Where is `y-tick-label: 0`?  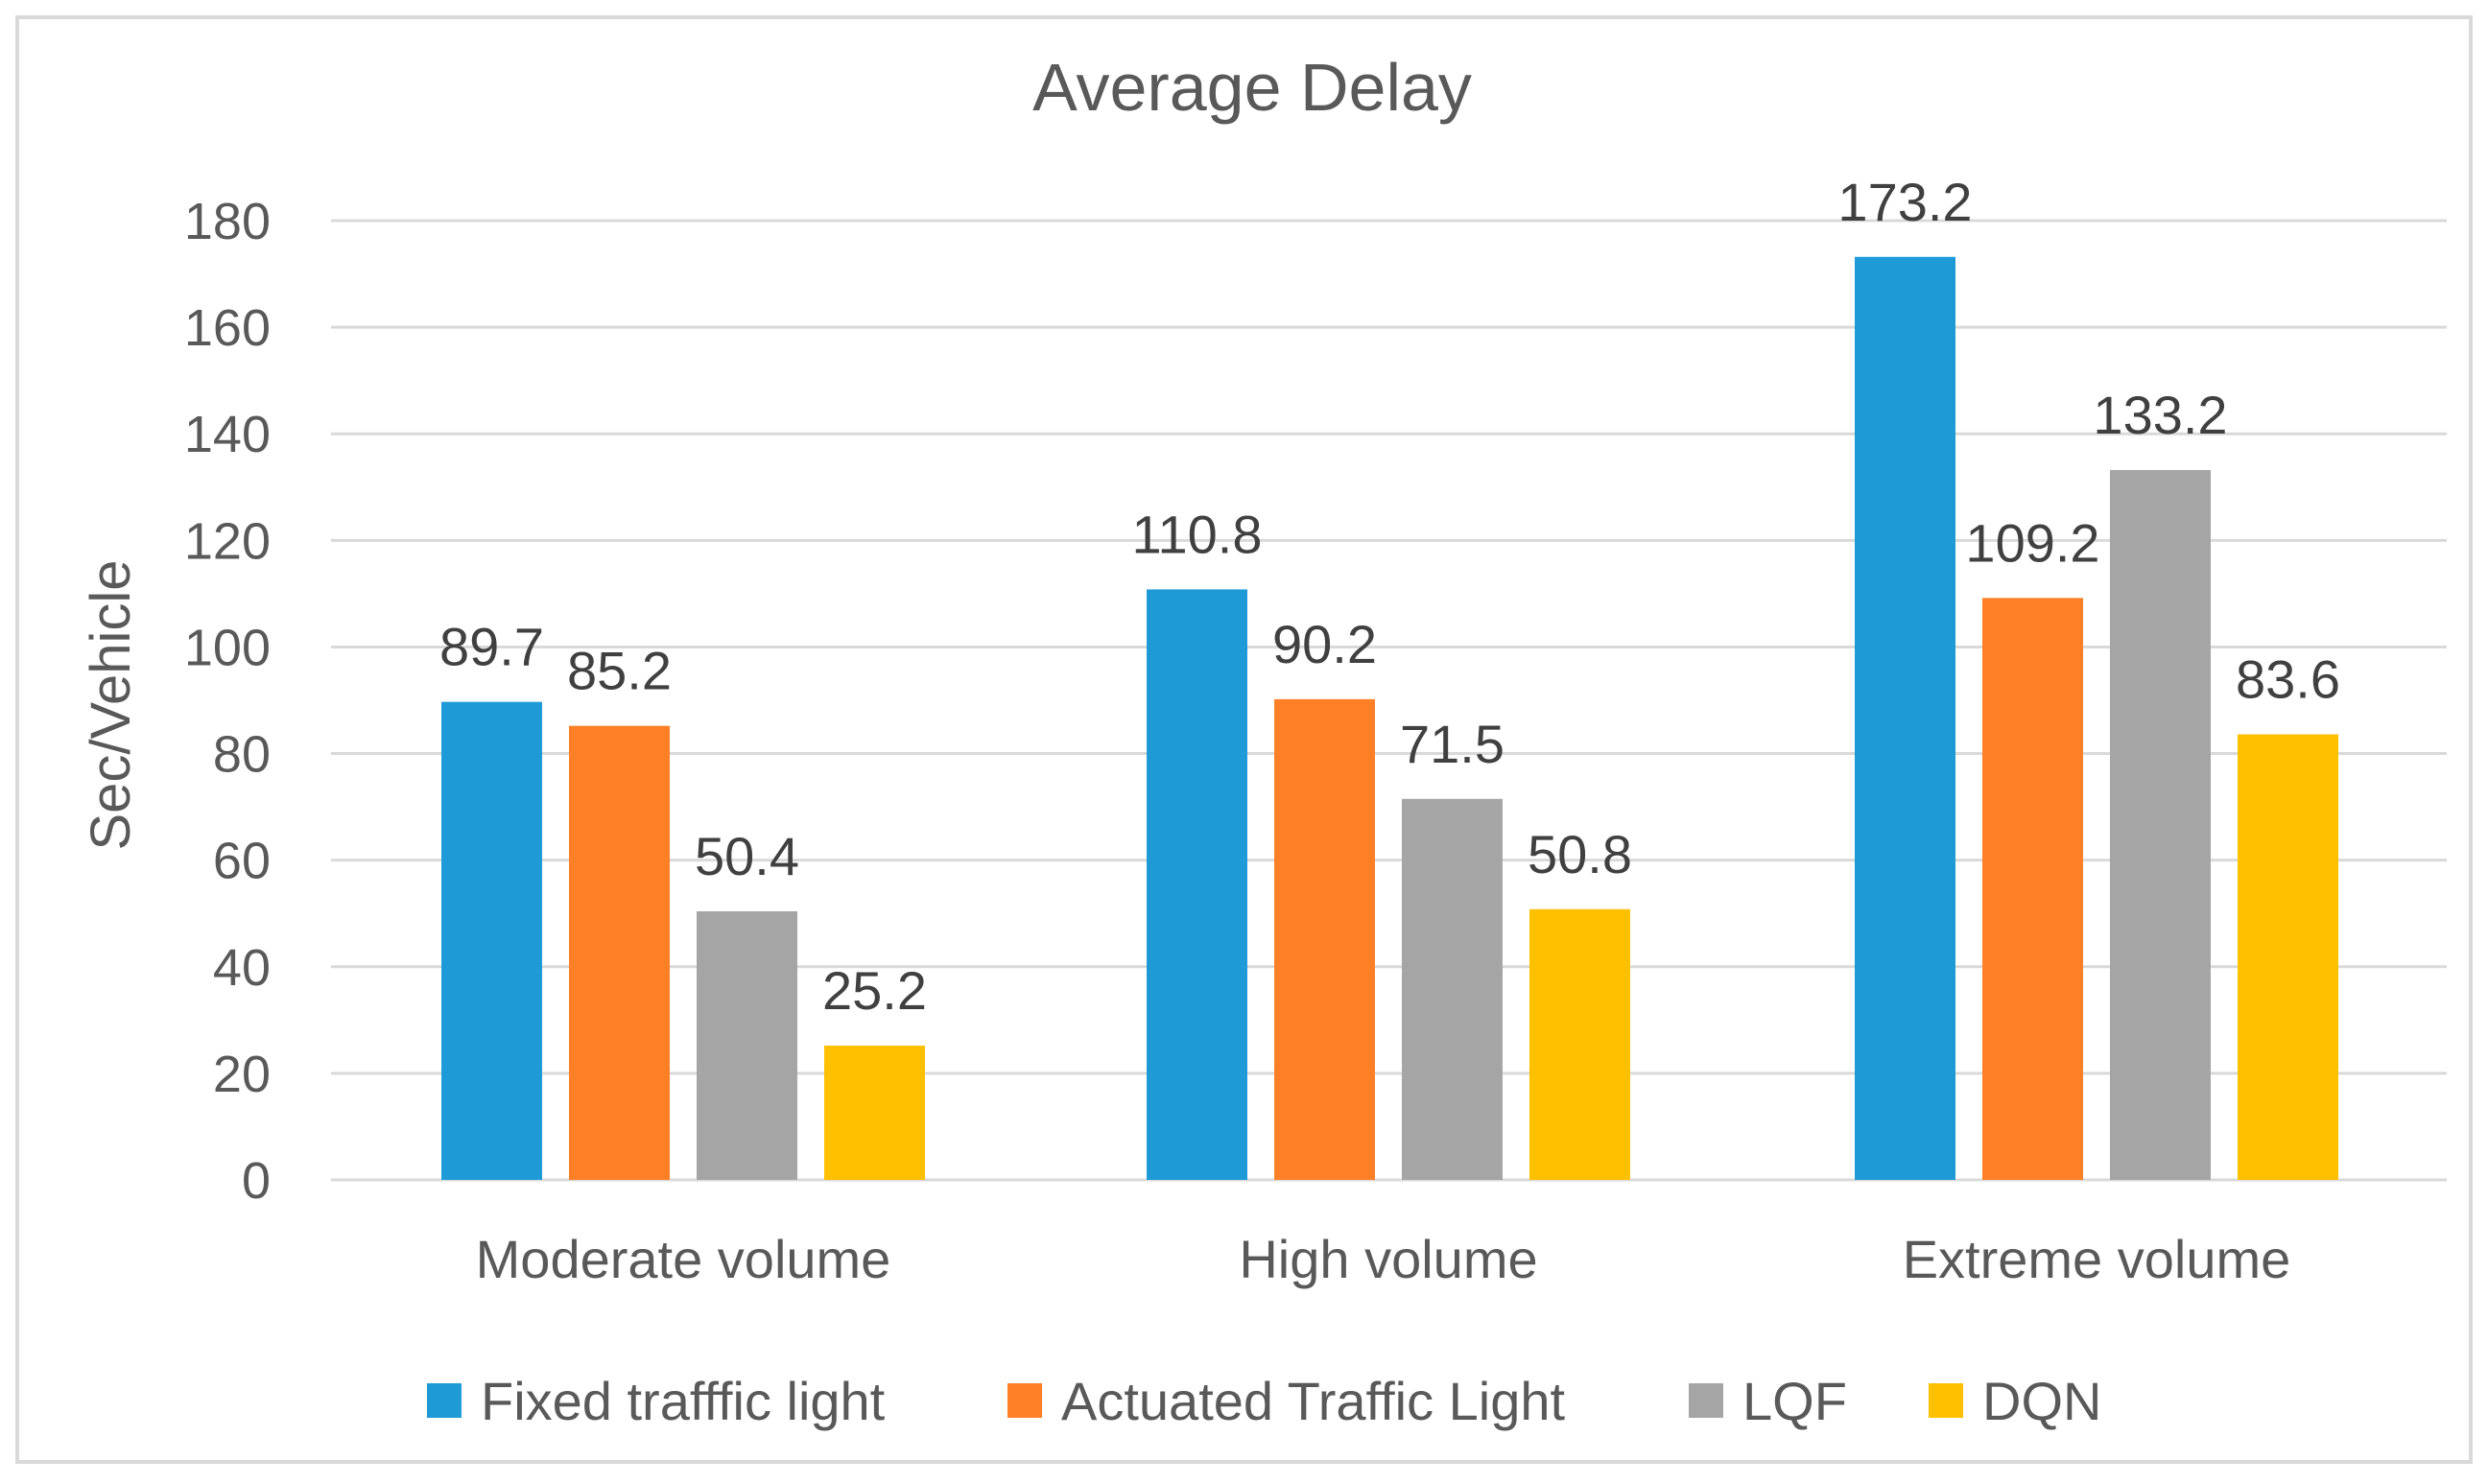
y-tick-label: 0 is located at coordinates (256, 1181).